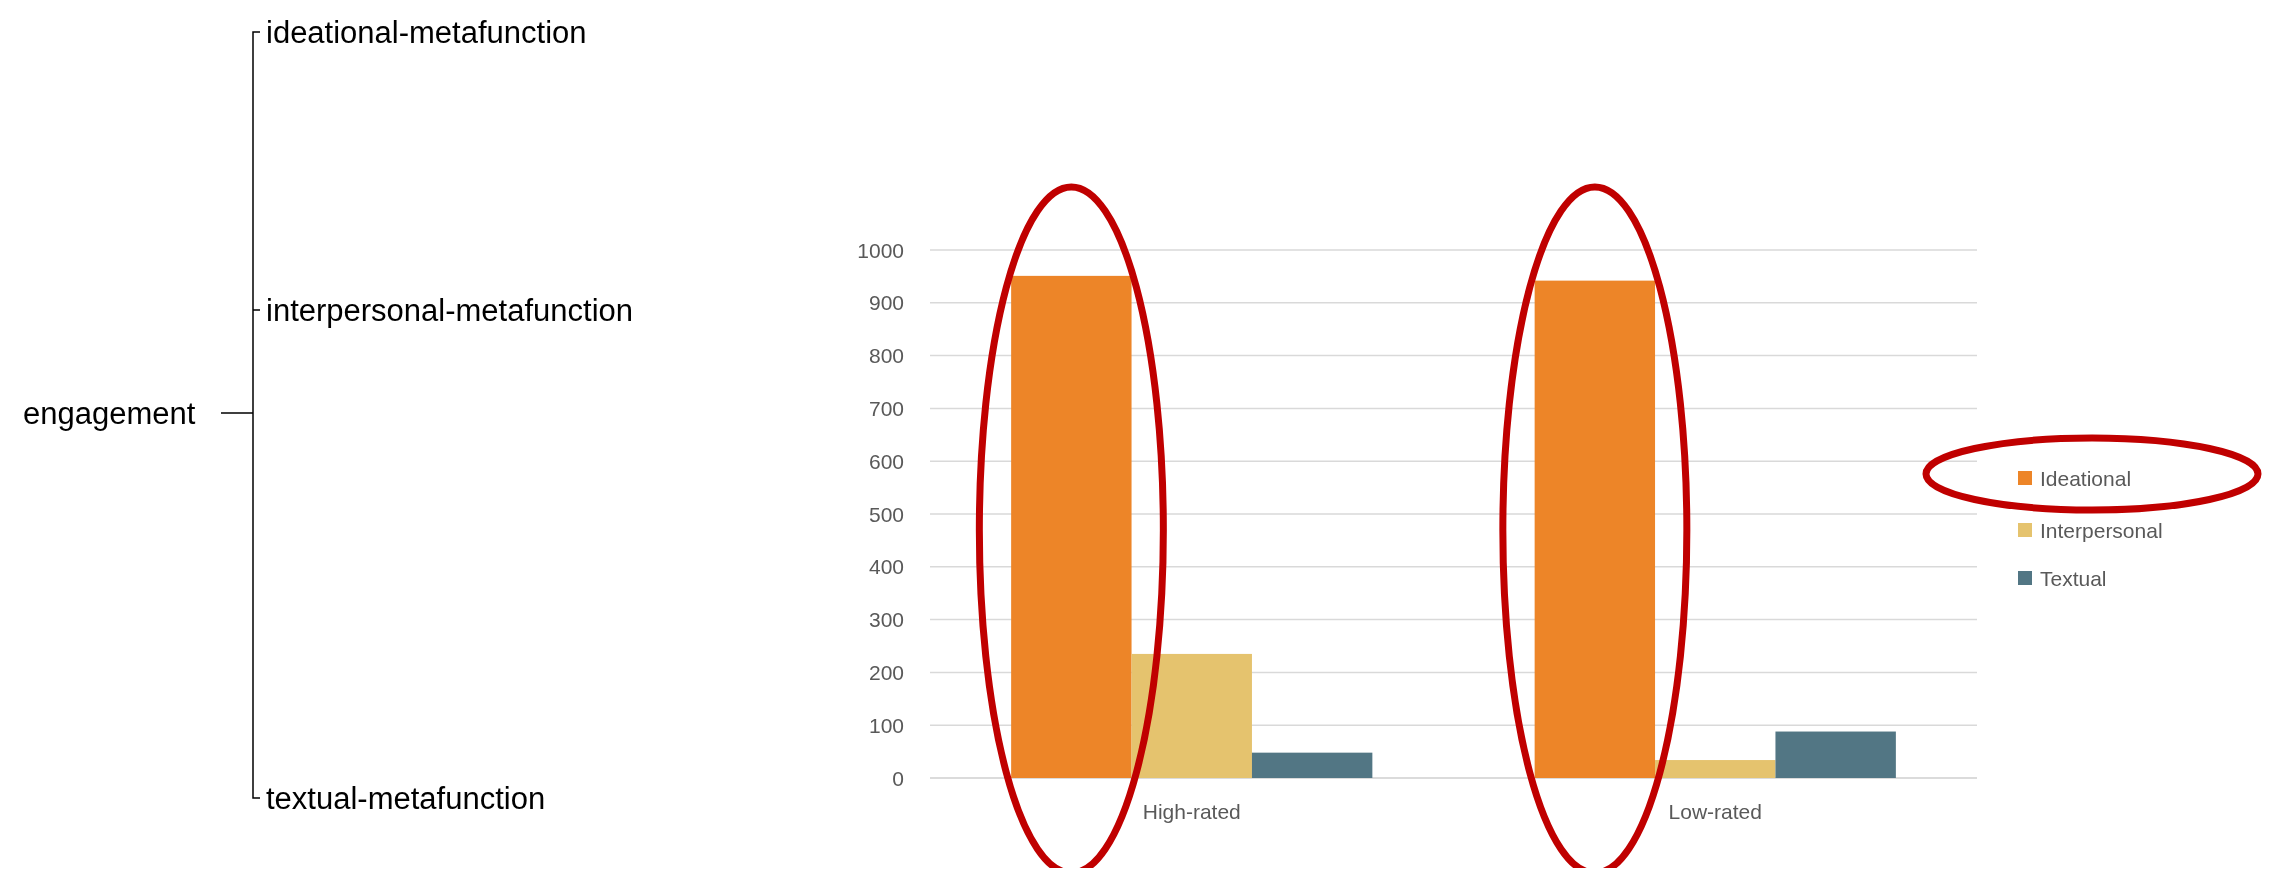 The image size is (2272, 869). What do you see at coordinates (2101, 530) in the screenshot?
I see `legend-label: Interpersonal` at bounding box center [2101, 530].